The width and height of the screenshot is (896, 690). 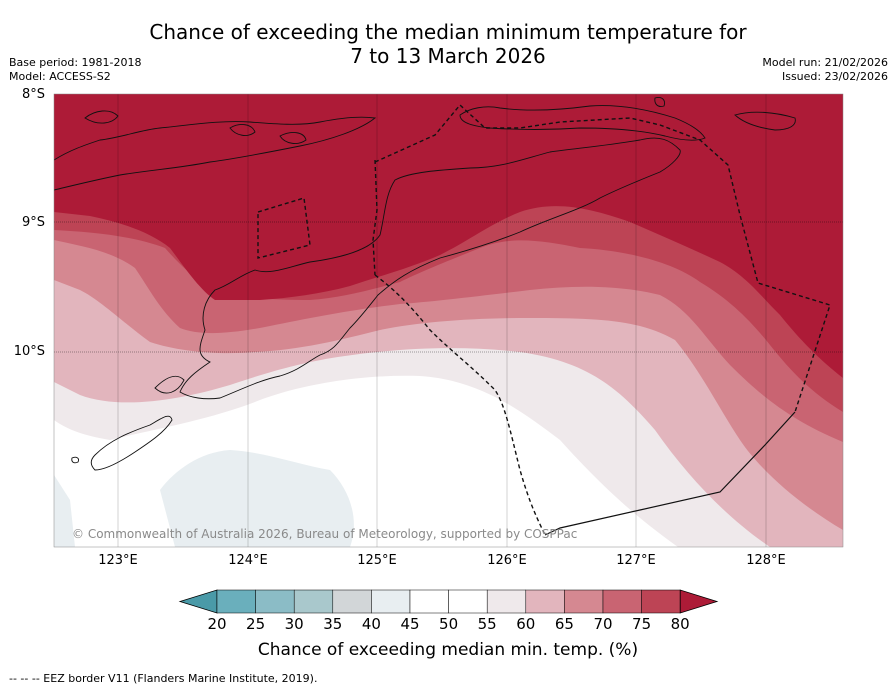 What do you see at coordinates (680, 624) in the screenshot?
I see `colorbar-tick-label: 80` at bounding box center [680, 624].